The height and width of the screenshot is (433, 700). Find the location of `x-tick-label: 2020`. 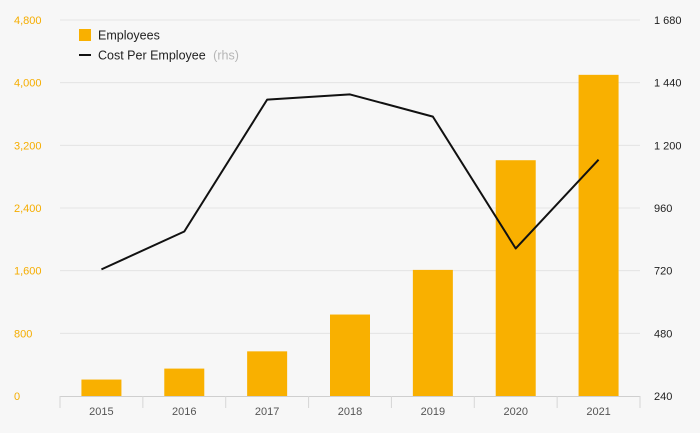

x-tick-label: 2020 is located at coordinates (515, 412).